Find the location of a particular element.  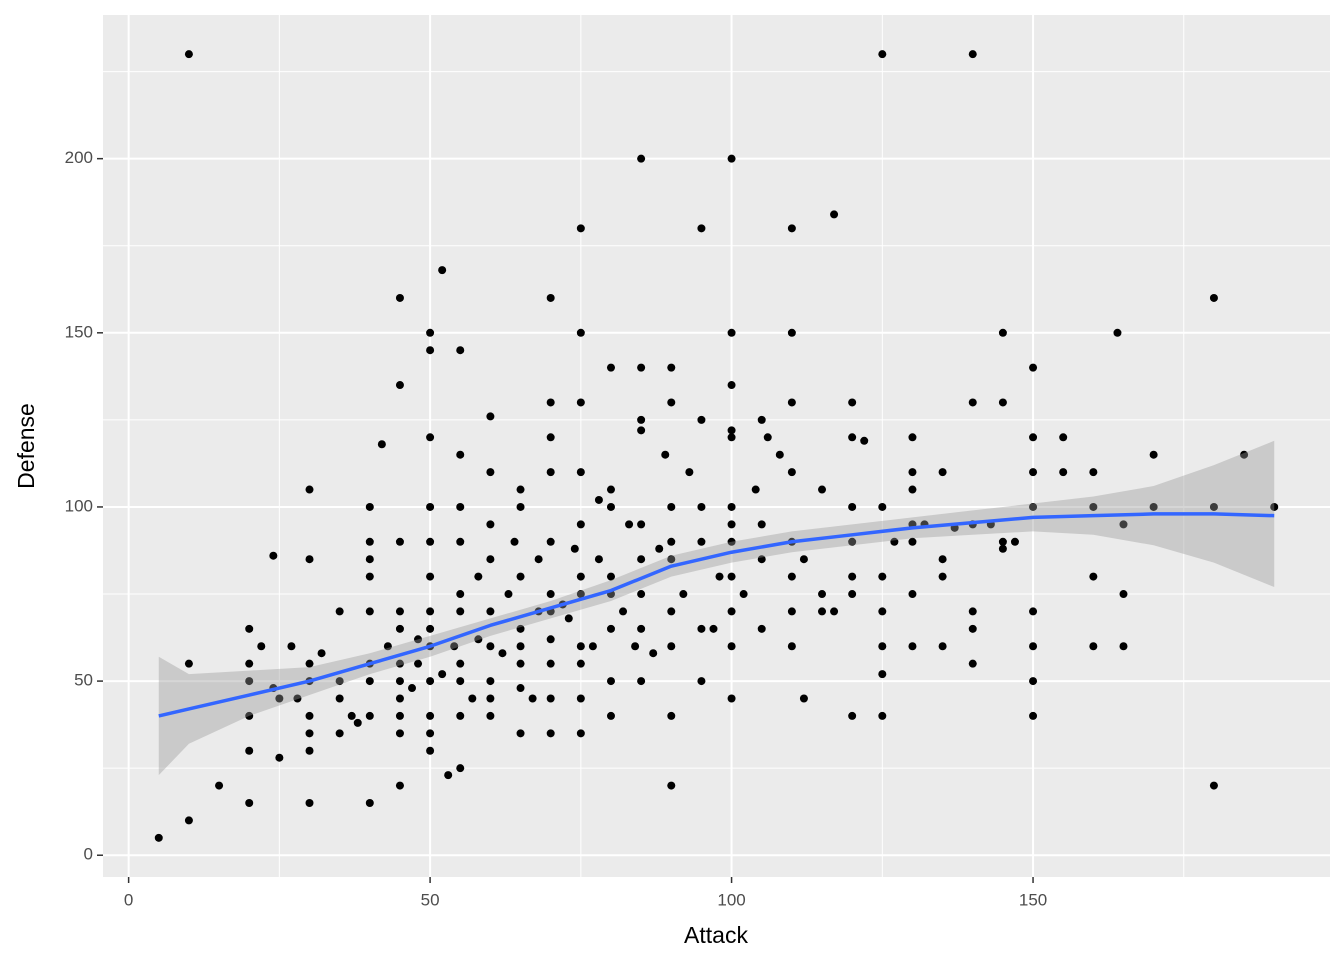

y-tick-label: 200 is located at coordinates (79, 157).